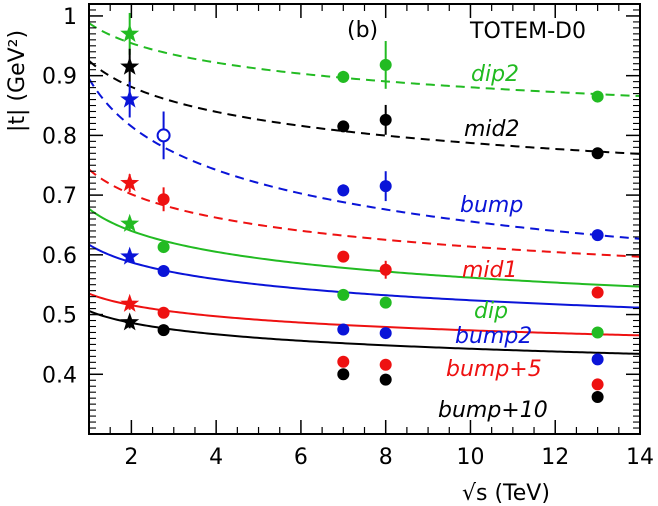 The image size is (658, 506). Describe the element at coordinates (59, 196) in the screenshot. I see `y-tick-label: 0.7` at that location.